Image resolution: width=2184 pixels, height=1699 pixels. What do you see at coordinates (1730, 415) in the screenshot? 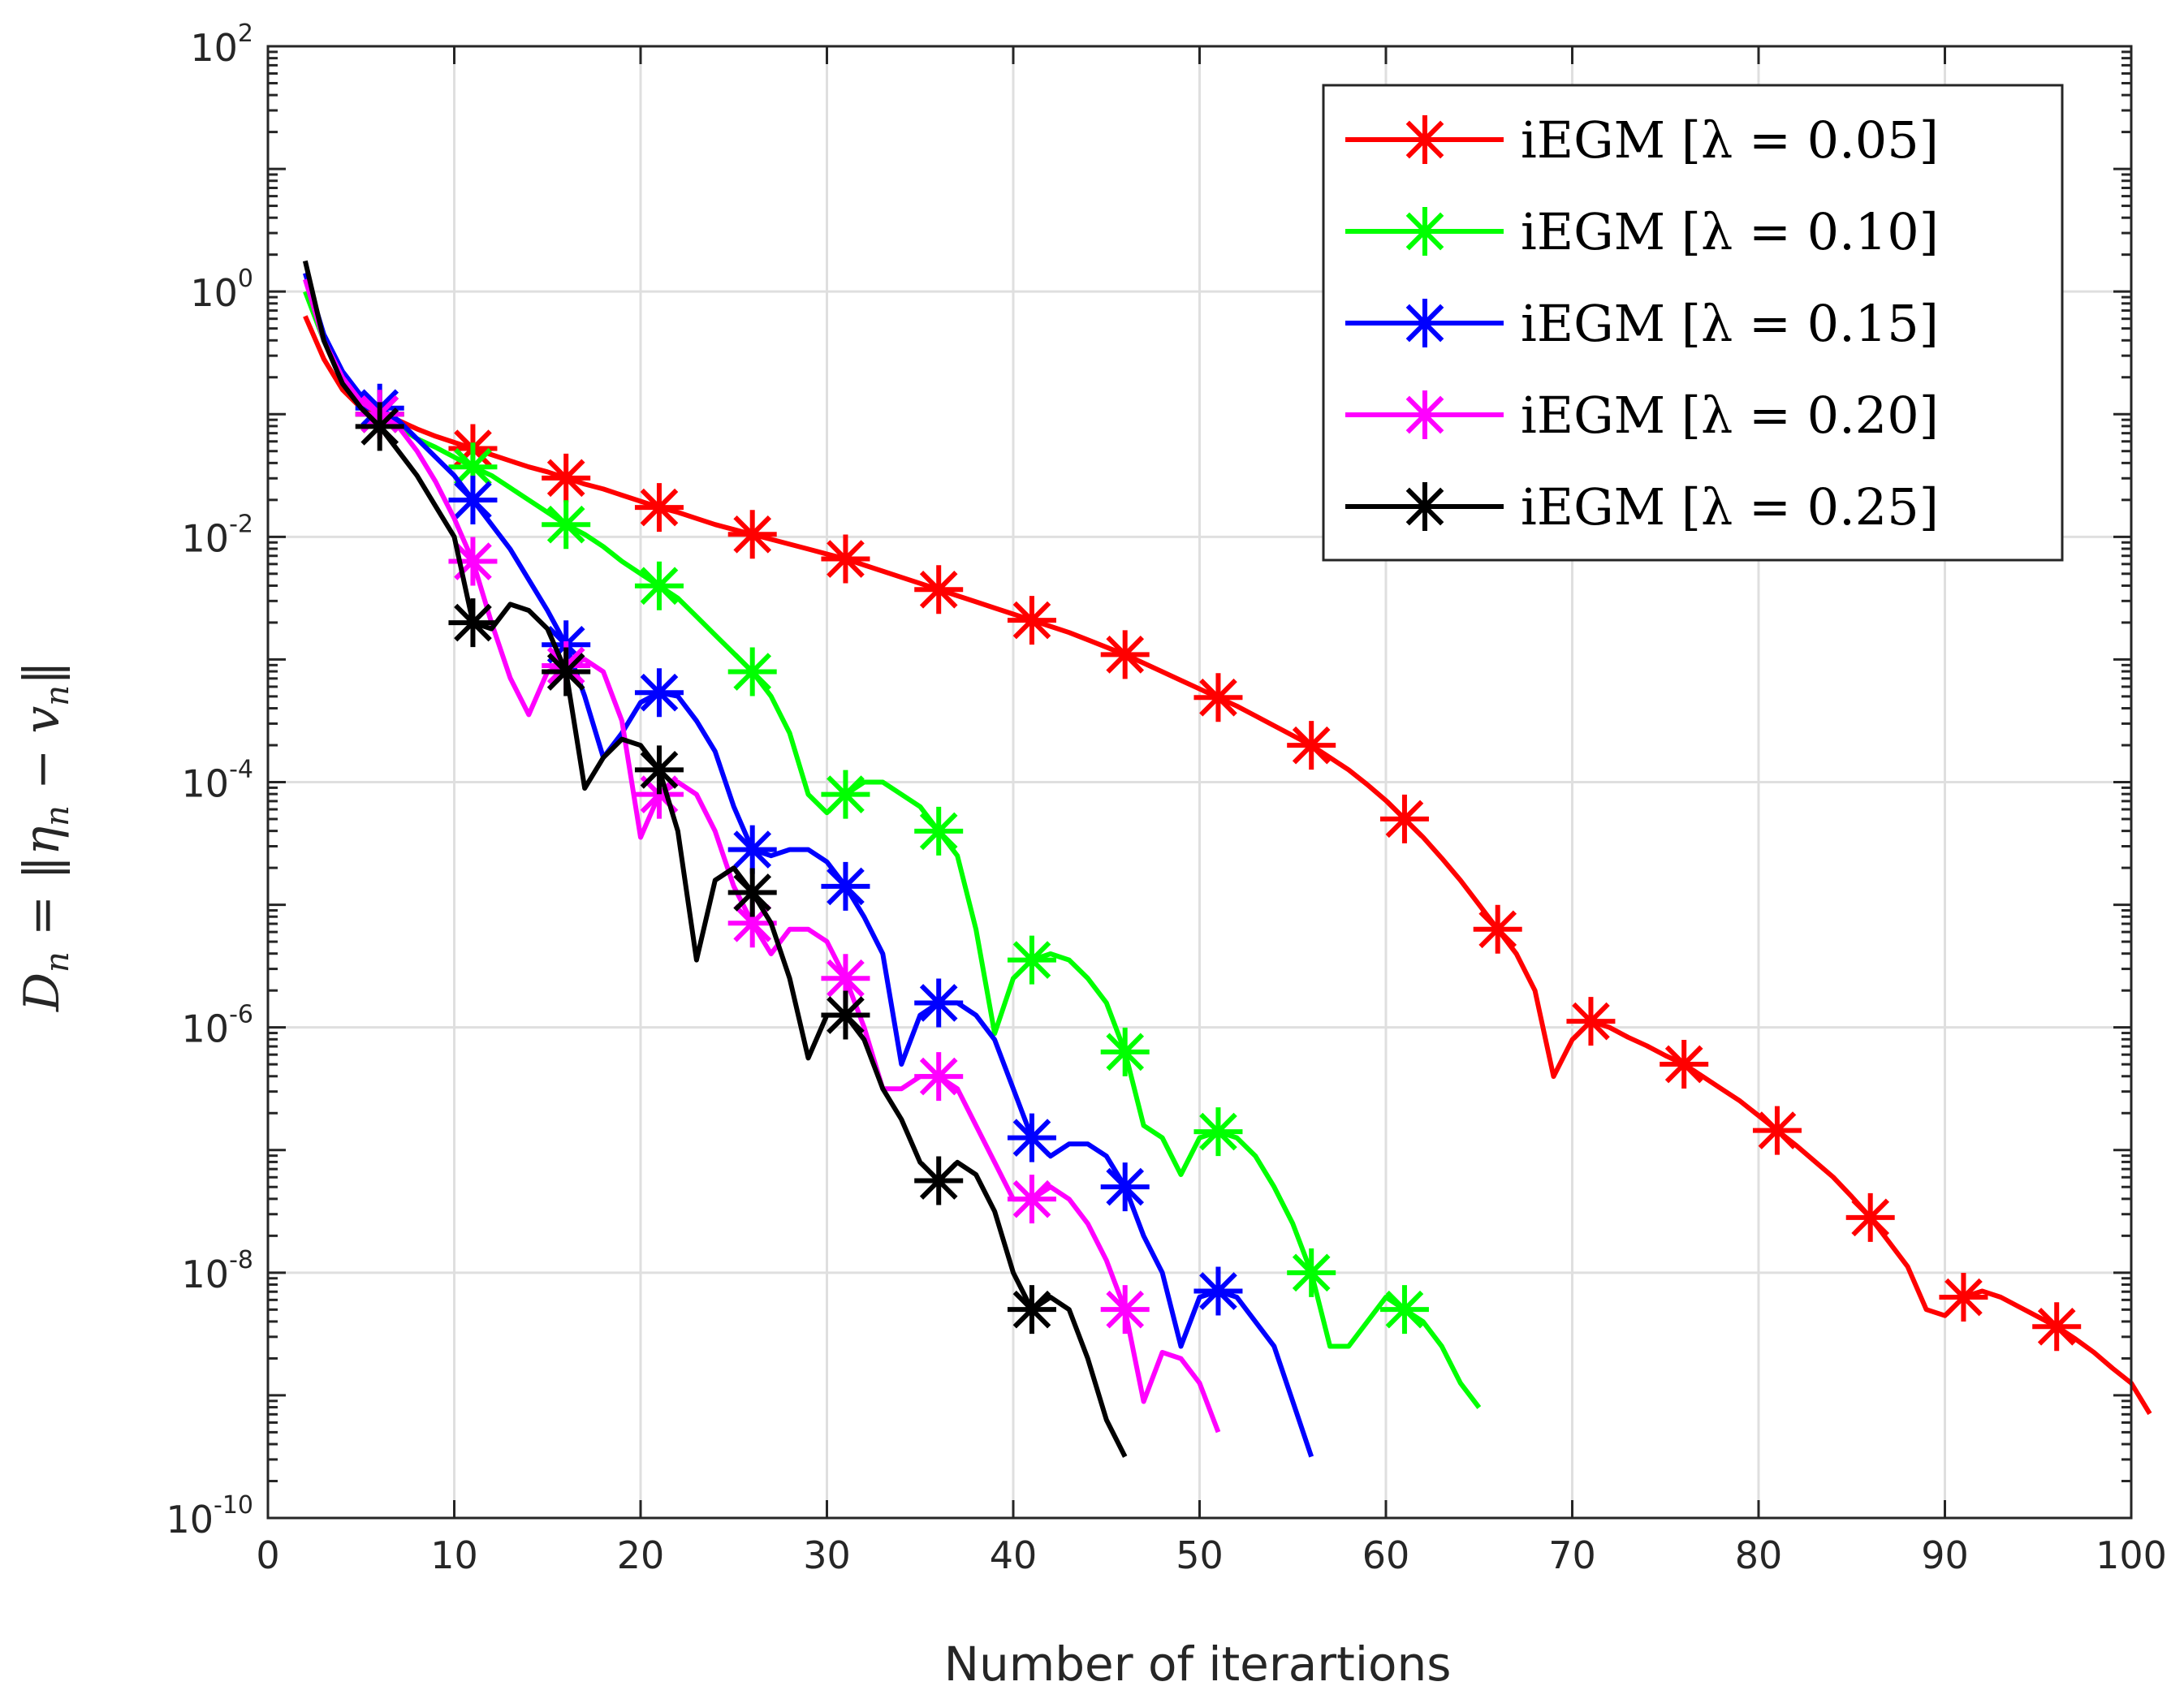
I see `legend-label: iEGM [λ = 0.20]` at bounding box center [1730, 415].